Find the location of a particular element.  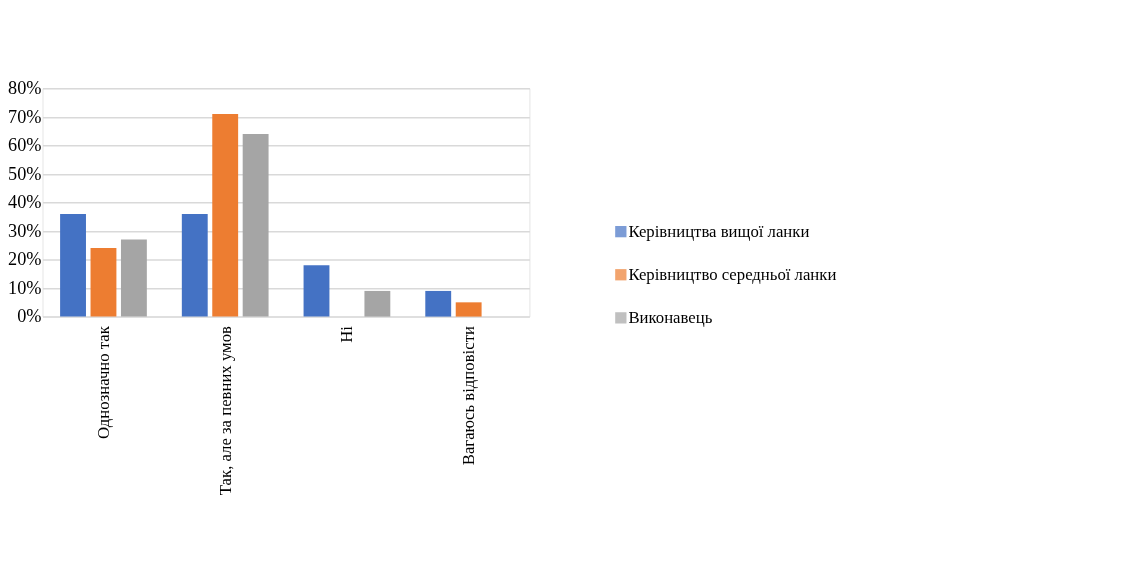

legend-label: Виконавець is located at coordinates (670, 318).